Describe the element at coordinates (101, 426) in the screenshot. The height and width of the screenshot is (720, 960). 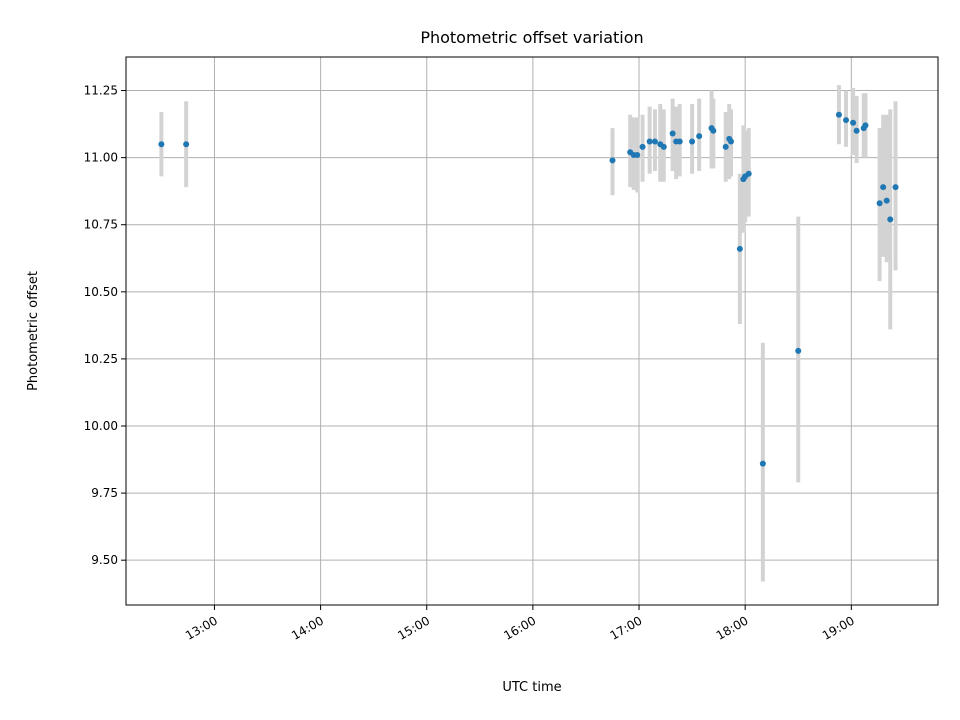
I see `y-tick-label: 10.00` at that location.